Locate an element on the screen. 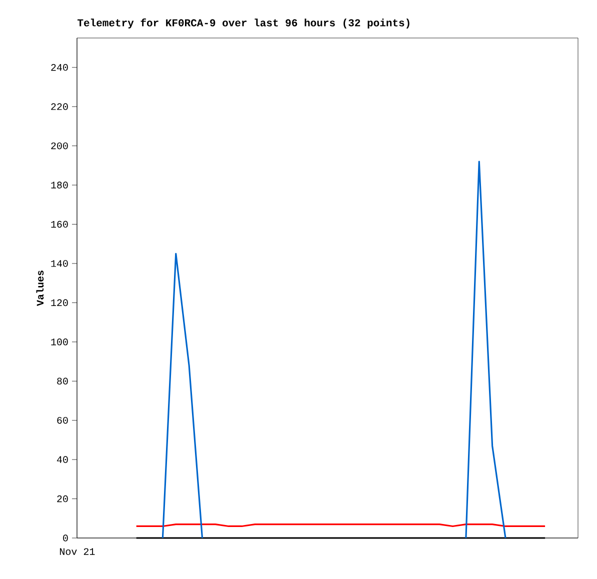  y-tick-label: 160 is located at coordinates (59, 224).